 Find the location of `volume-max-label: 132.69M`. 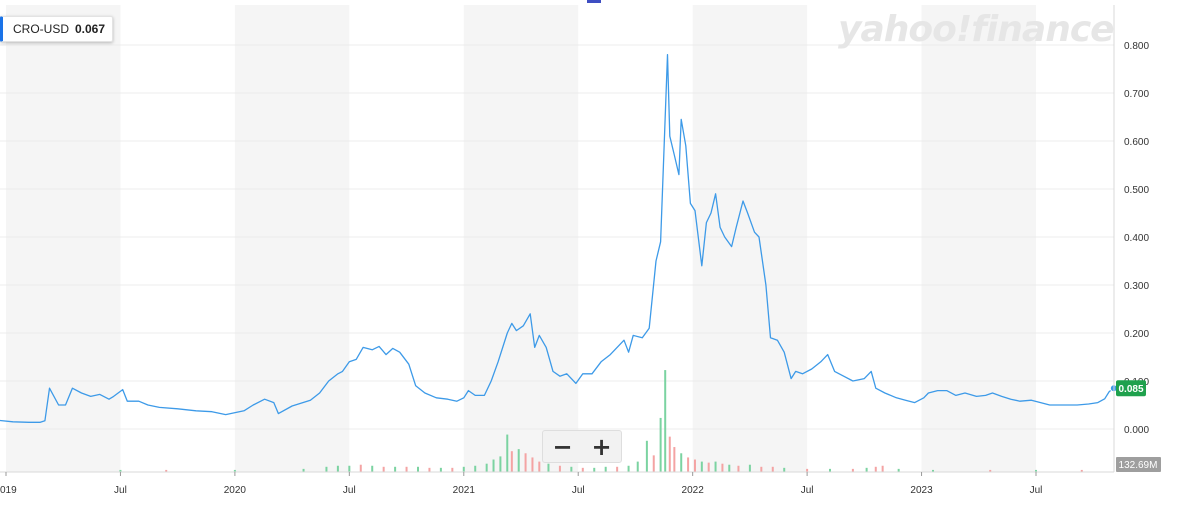

volume-max-label: 132.69M is located at coordinates (1138, 465).